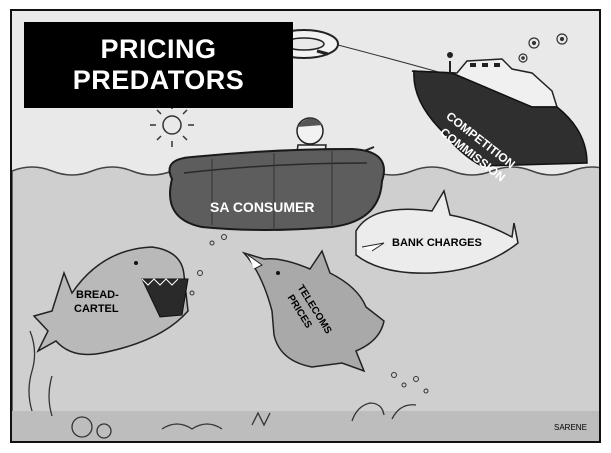 This screenshot has height=453, width=611. I want to click on bread-cartel-label-line-2: CARTEL, so click(96, 309).